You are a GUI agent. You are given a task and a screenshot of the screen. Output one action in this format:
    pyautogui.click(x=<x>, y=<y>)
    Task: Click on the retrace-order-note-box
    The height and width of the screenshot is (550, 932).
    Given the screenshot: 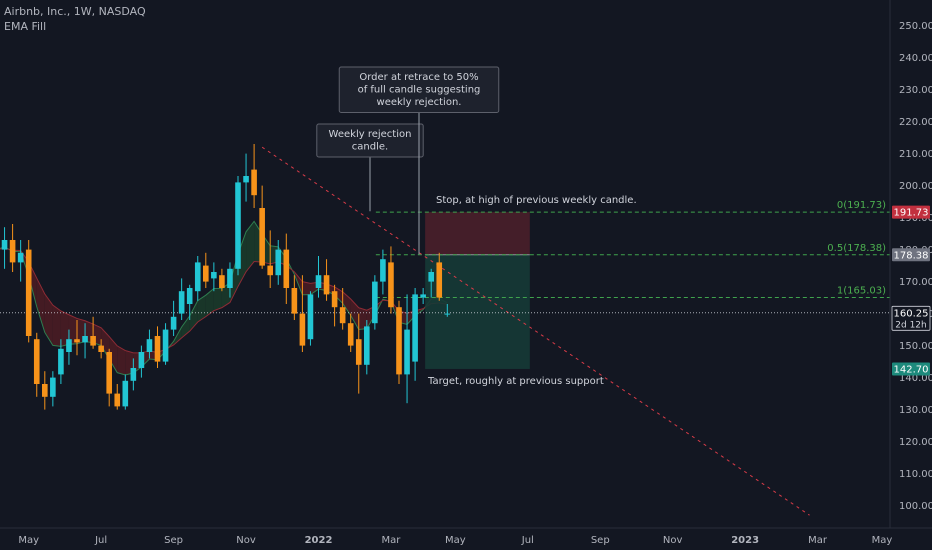 What is the action you would take?
    pyautogui.click(x=419, y=89)
    